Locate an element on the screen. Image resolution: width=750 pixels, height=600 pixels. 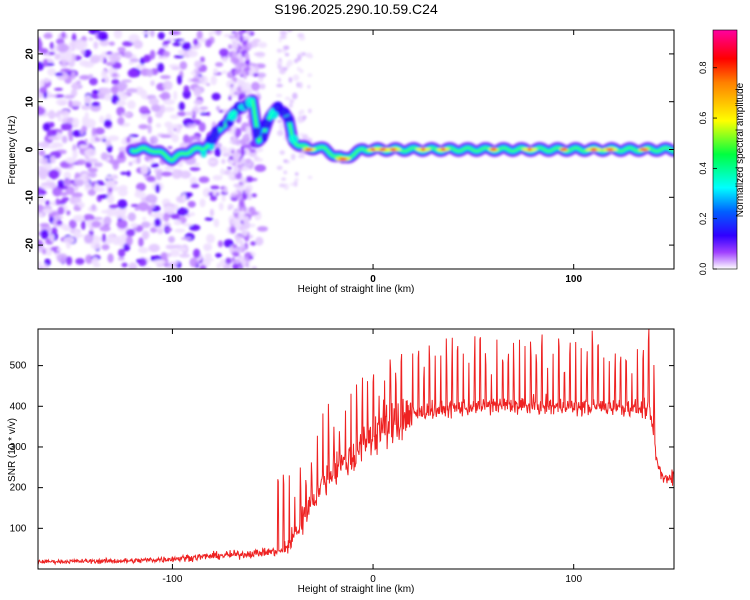
colorbar-tick-label: 0.4 is located at coordinates (703, 168).